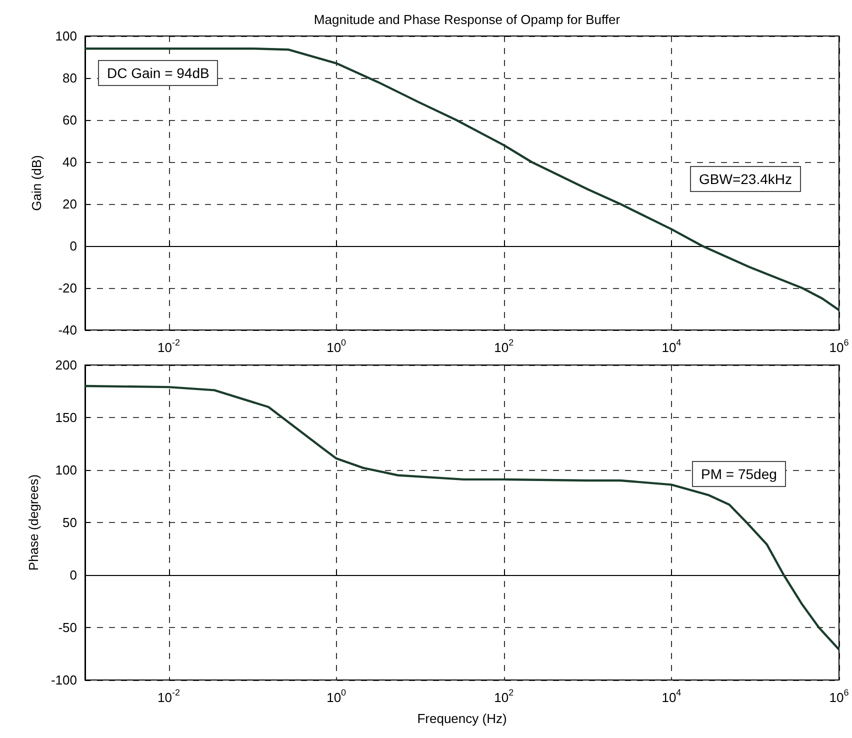  I want to click on chart-title: Magnitude and Phase Response of Opamp for Buffer, so click(467, 19).